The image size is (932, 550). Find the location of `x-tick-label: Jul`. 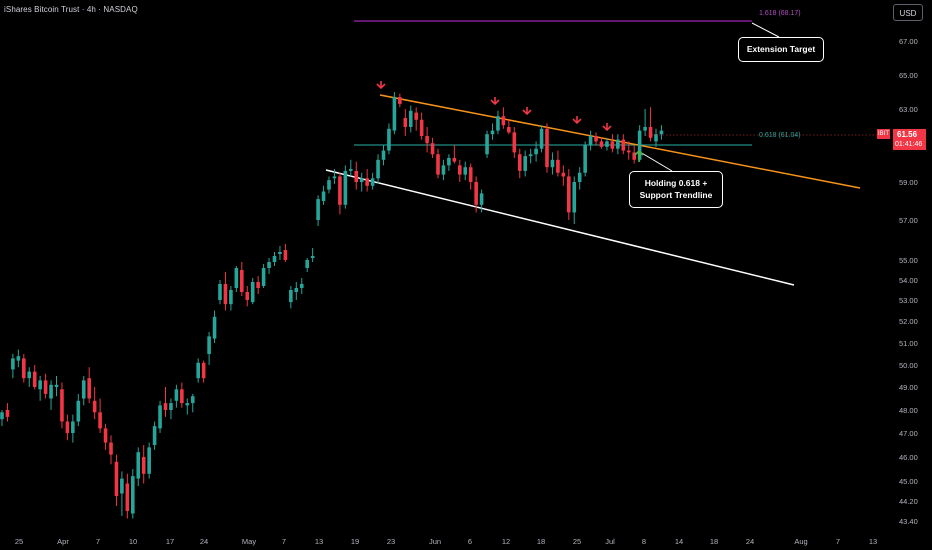

x-tick-label: Jul is located at coordinates (610, 541).